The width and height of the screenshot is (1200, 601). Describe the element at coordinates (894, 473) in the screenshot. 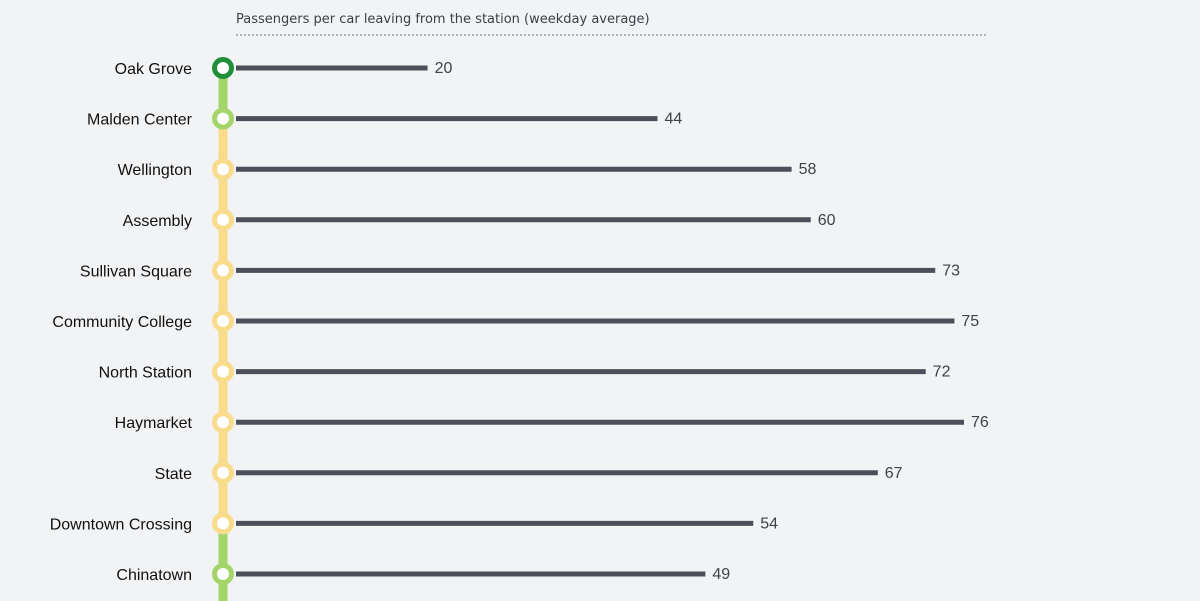

I see `value-label-state: 67` at that location.